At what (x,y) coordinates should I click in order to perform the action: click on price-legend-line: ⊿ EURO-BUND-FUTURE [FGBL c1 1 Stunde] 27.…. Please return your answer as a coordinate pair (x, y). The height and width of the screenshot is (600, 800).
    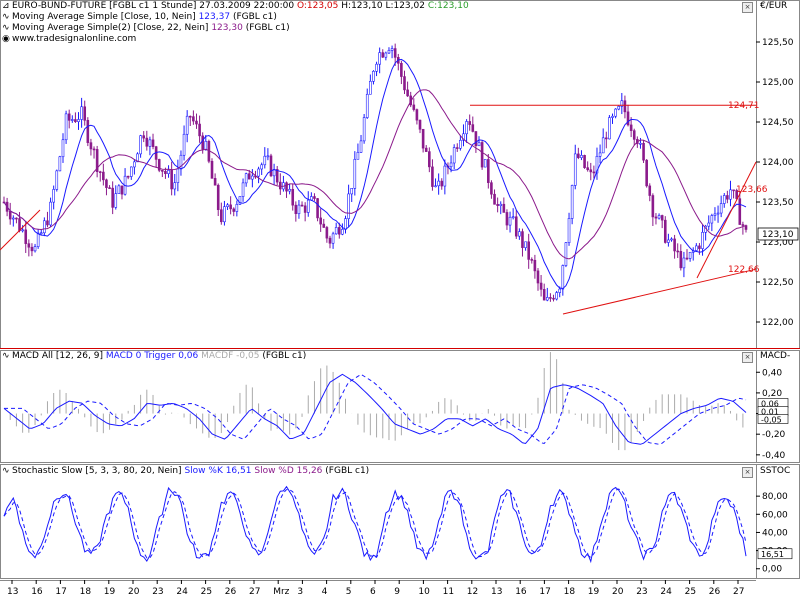
    Looking at the image, I should click on (235, 6).